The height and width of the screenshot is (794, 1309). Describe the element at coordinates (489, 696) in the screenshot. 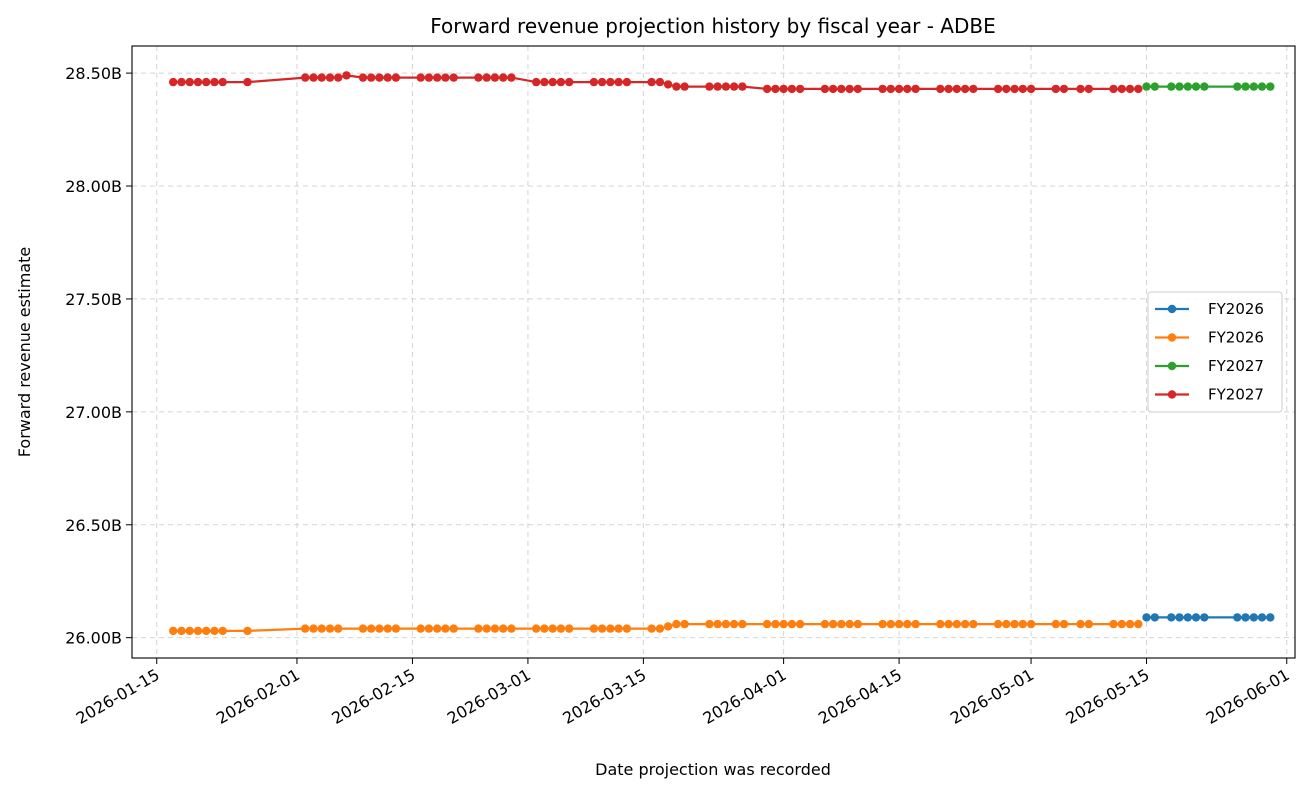

I see `x-tick-label: 2026-03-01` at that location.